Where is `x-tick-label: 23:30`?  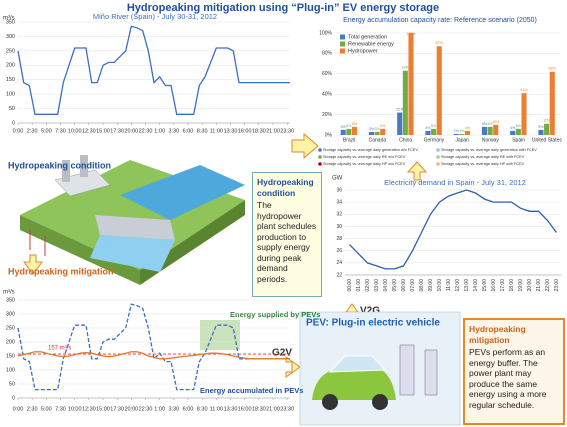
x-tick-label: 23:30 is located at coordinates (287, 131).